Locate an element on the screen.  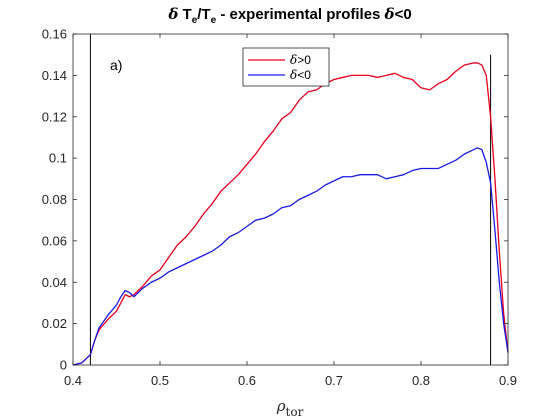
legend: δ>0 δ<0 is located at coordinates (286, 67).